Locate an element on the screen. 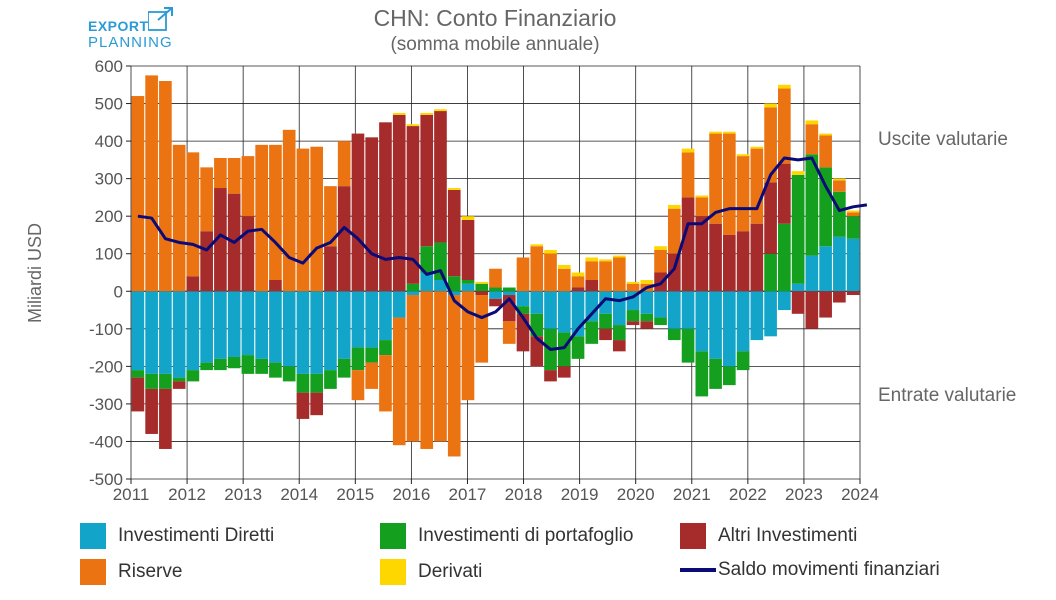 The height and width of the screenshot is (600, 1056). annotation-uscite: Uscite valutarie is located at coordinates (943, 139).